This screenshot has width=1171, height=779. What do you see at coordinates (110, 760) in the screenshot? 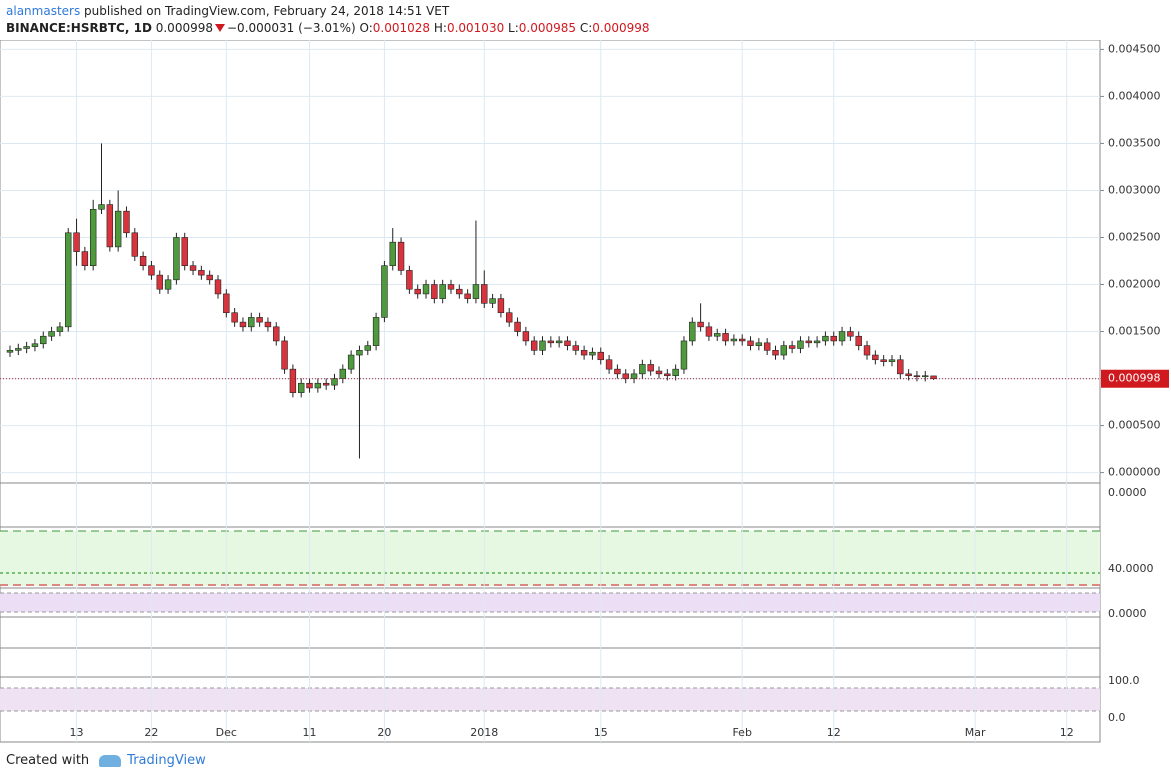
I see `logo` at bounding box center [110, 760].